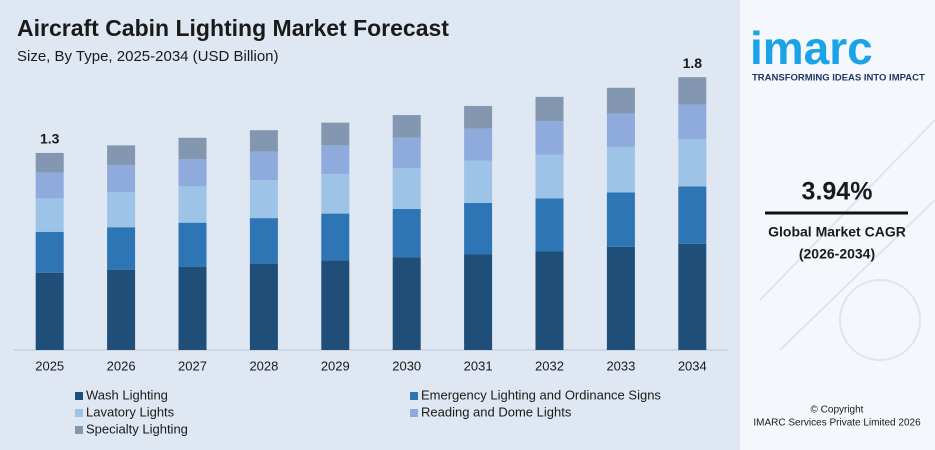 The width and height of the screenshot is (935, 450). I want to click on total-label: 1.3, so click(50, 139).